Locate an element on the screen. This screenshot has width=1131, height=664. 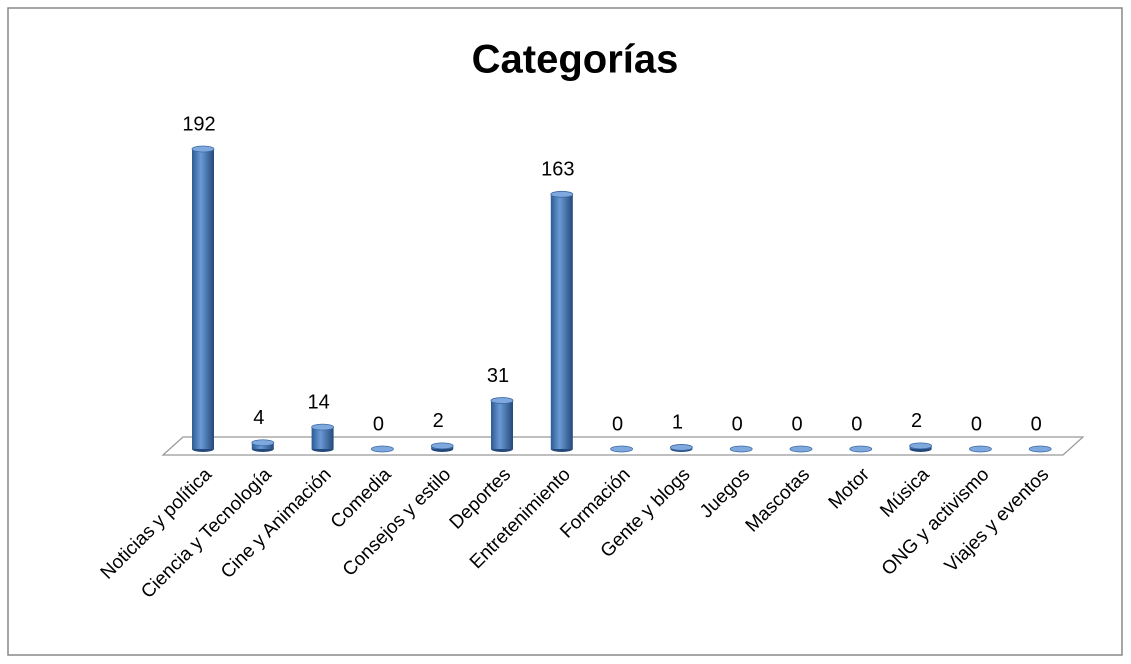
value-label: 192 is located at coordinates (198, 124).